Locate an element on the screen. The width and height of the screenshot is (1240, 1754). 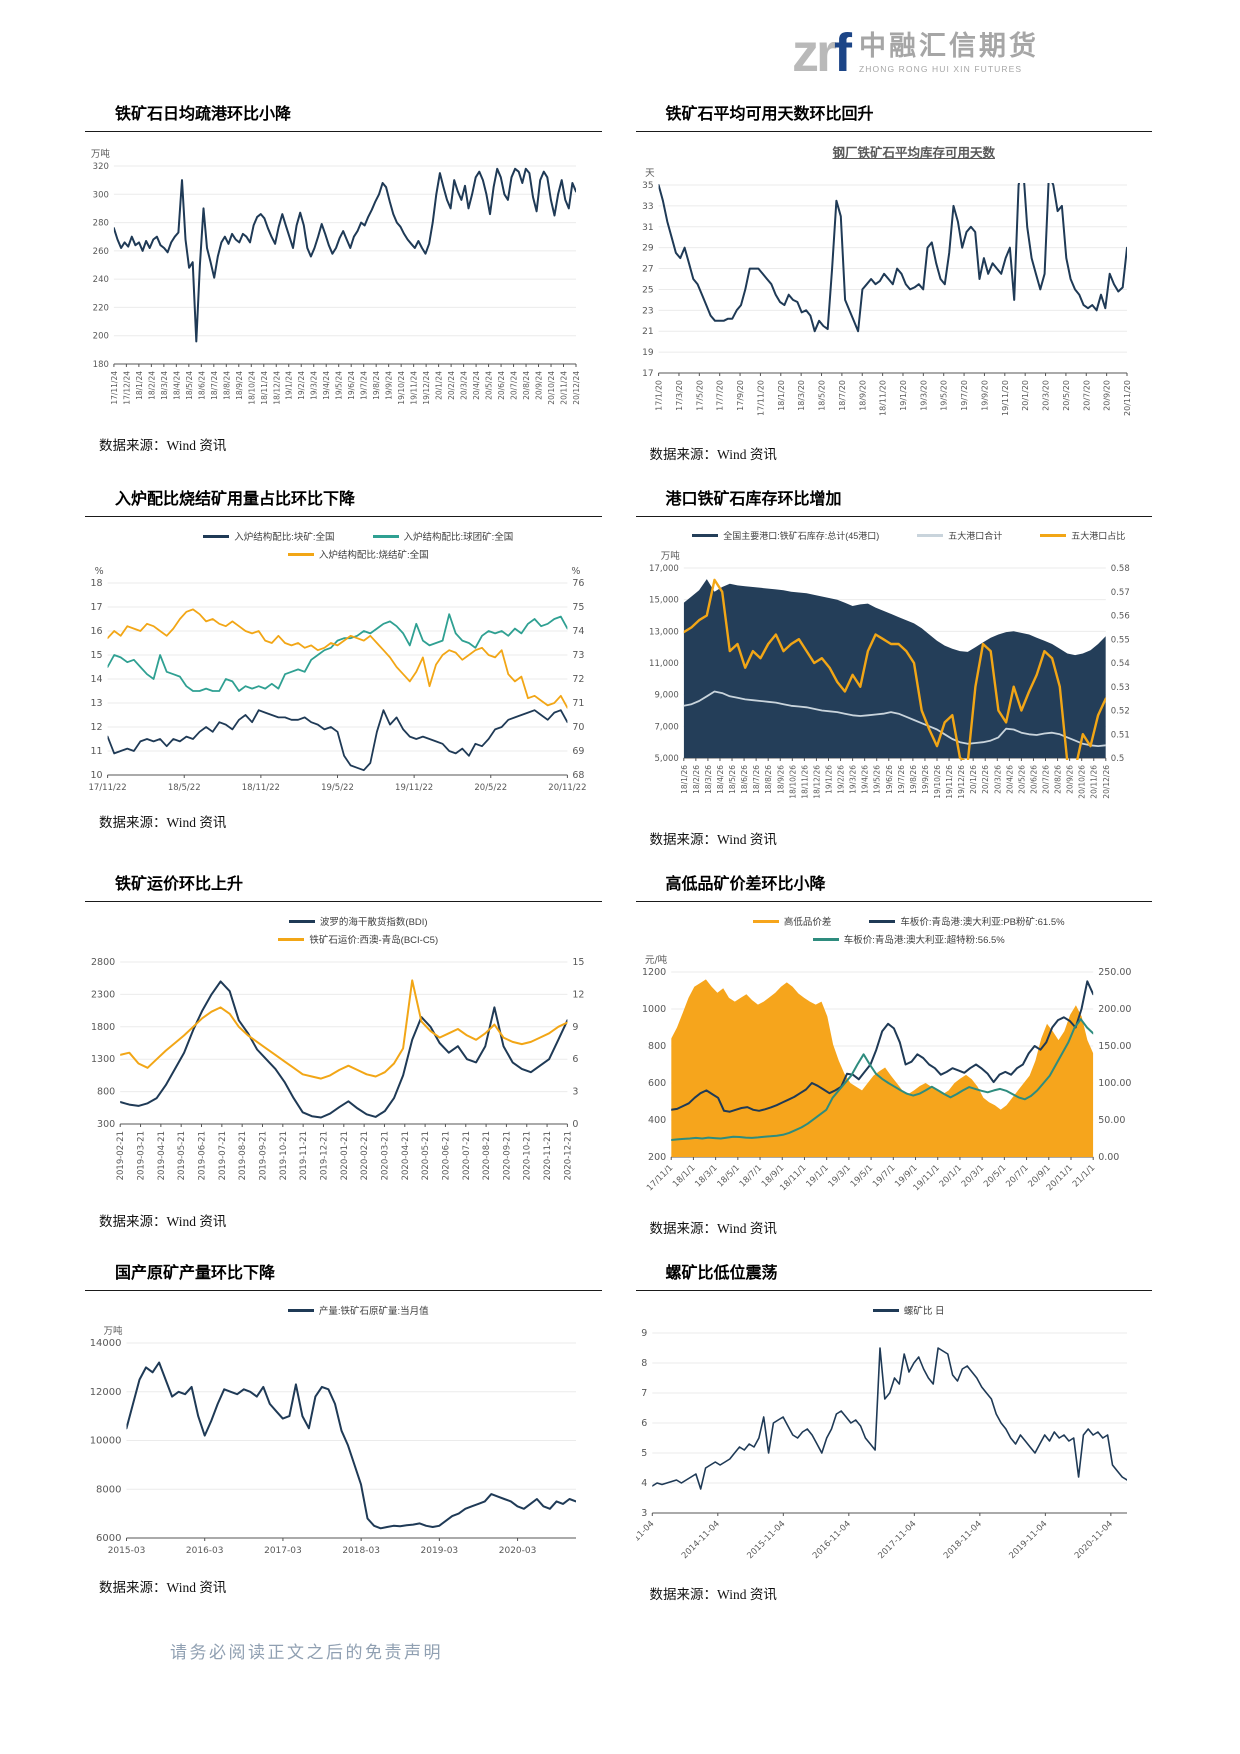
svg-text: 20/11/22 is located at coordinates (567, 788).